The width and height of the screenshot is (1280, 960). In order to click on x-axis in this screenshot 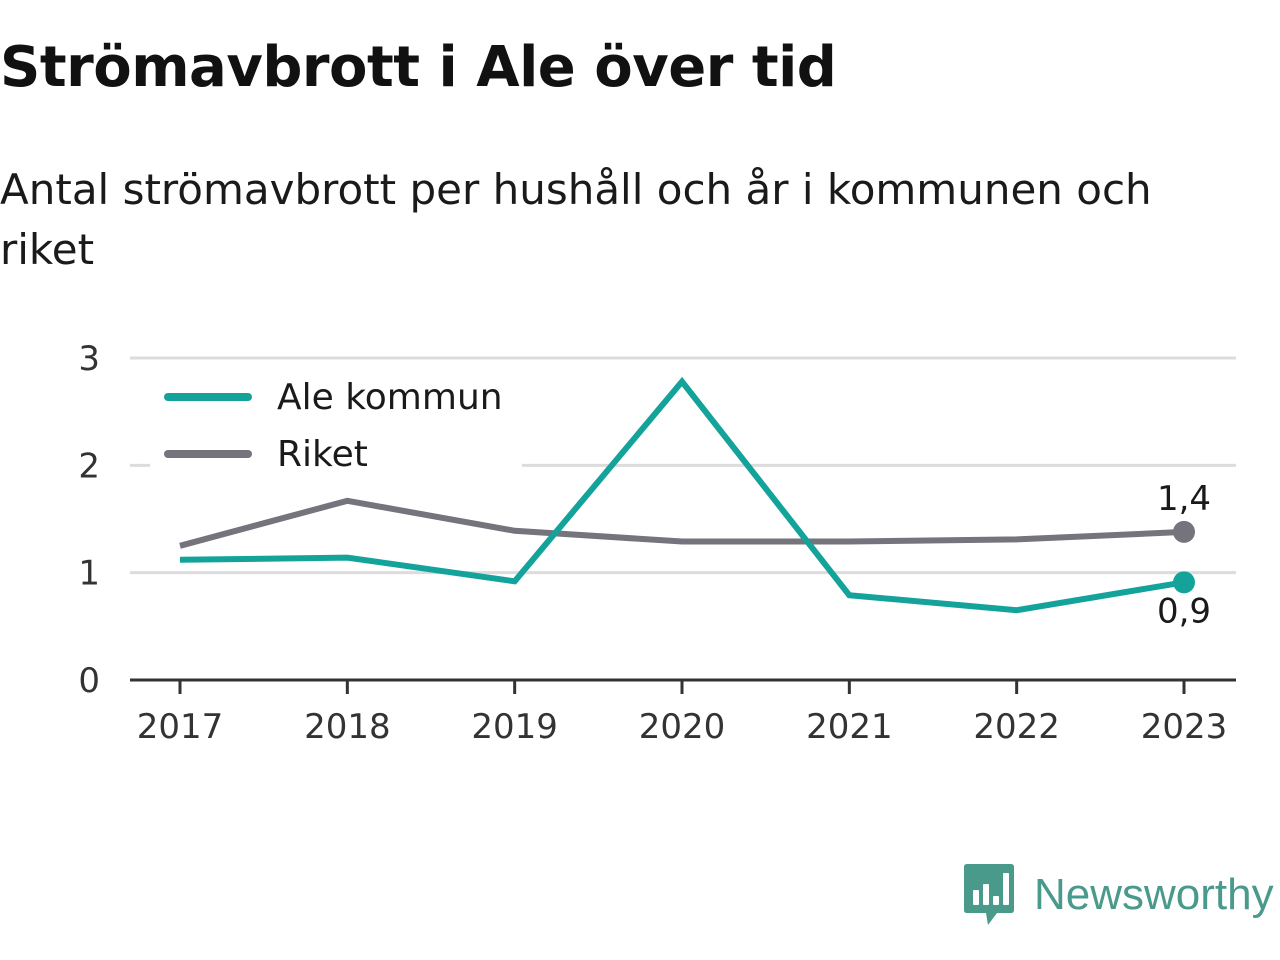, I will do `click(683, 686)`.